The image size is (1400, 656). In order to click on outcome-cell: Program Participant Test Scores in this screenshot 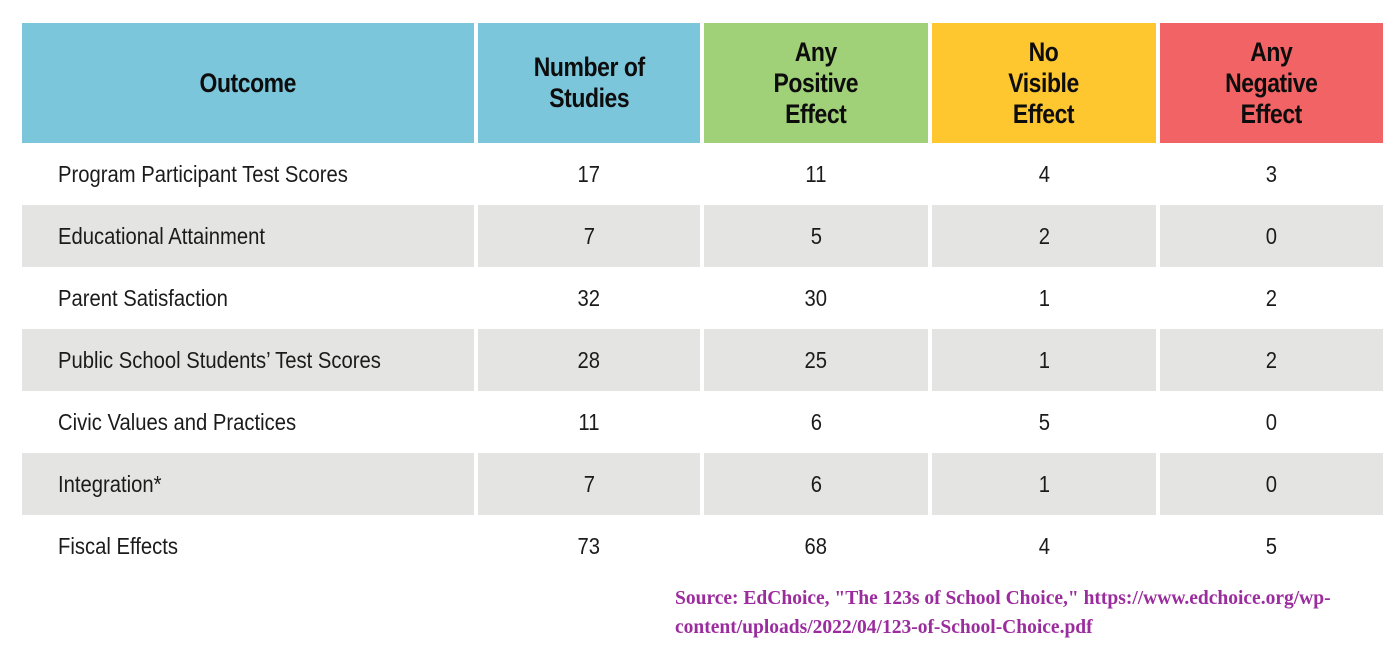, I will do `click(248, 174)`.